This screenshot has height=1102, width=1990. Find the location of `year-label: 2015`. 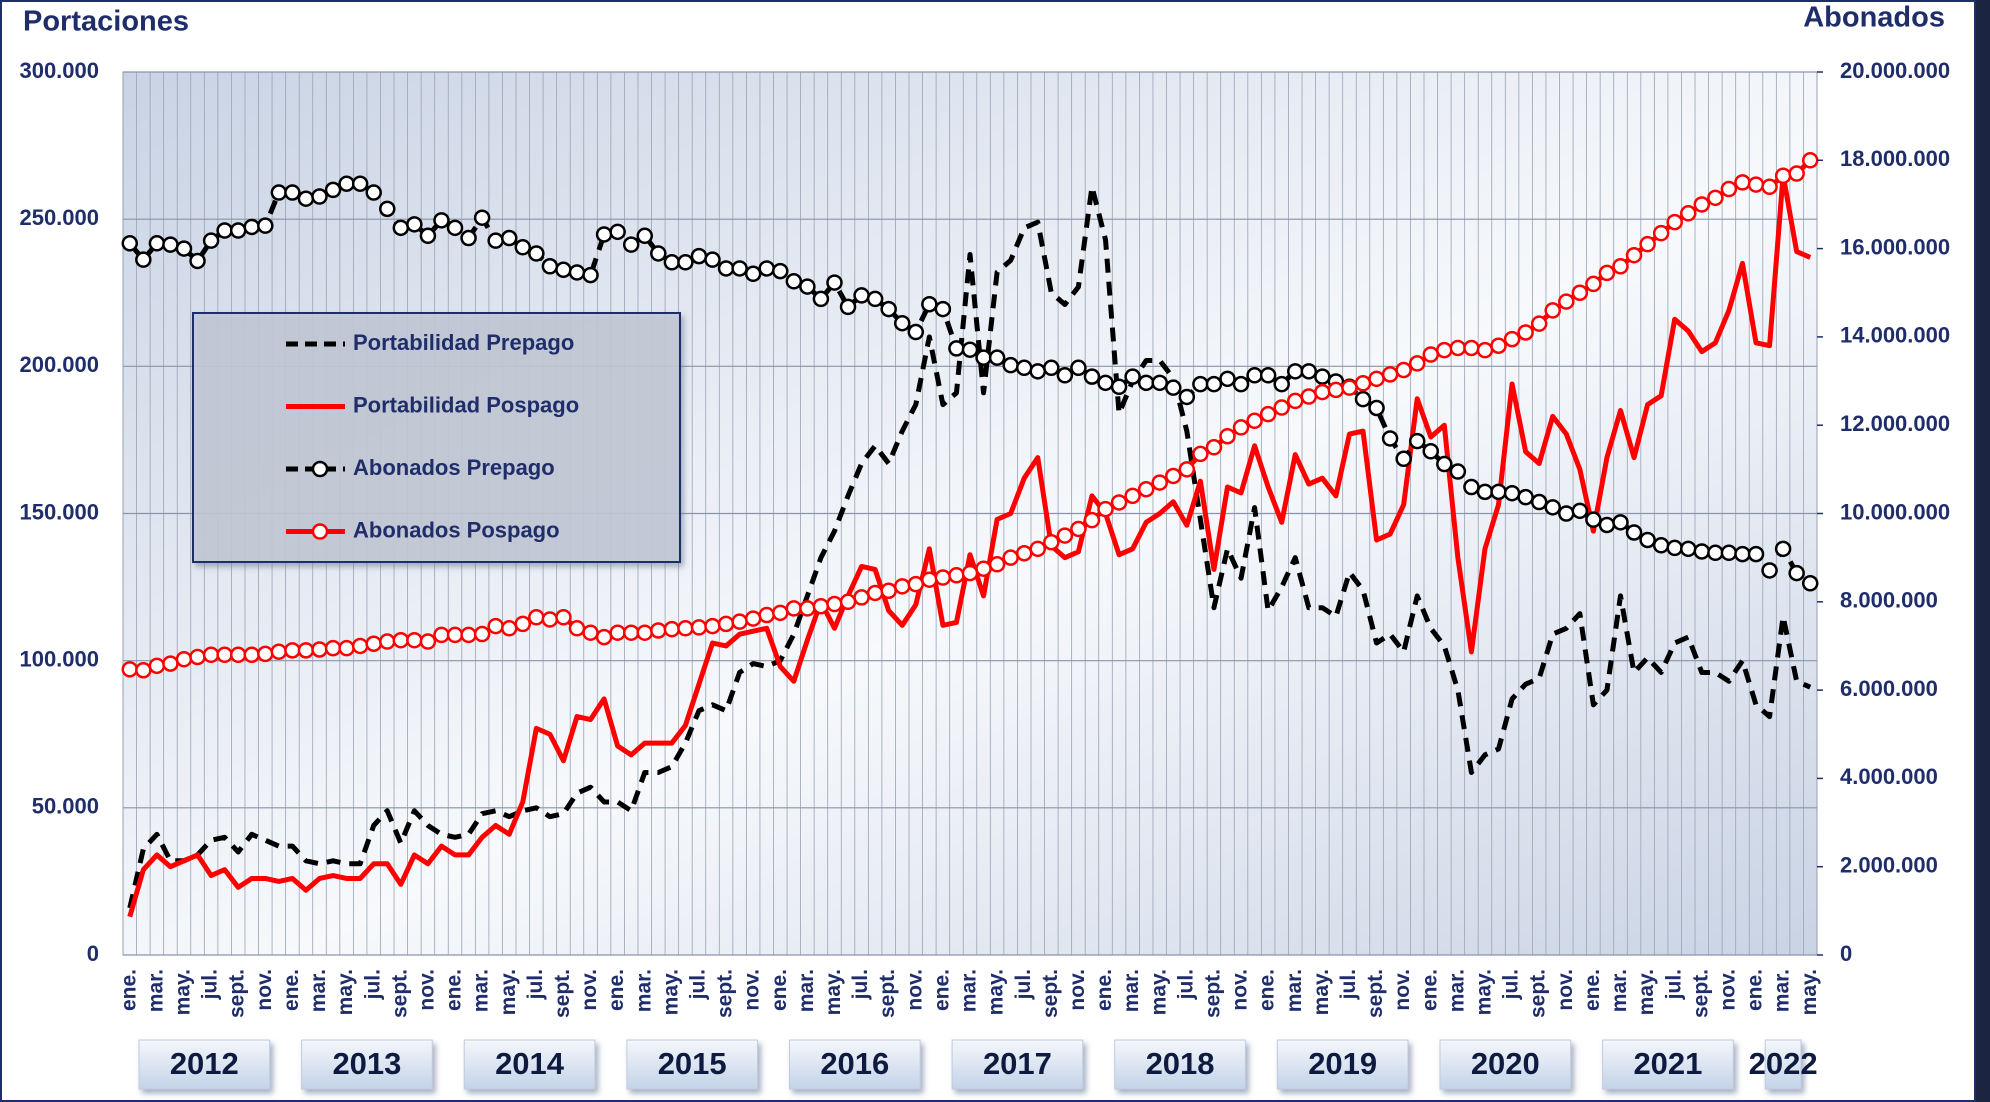

year-label: 2015 is located at coordinates (692, 1063).